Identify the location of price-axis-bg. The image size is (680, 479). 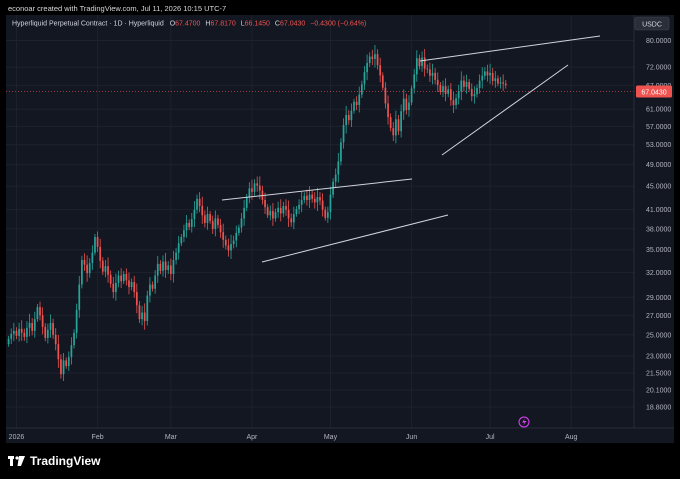
(654, 221).